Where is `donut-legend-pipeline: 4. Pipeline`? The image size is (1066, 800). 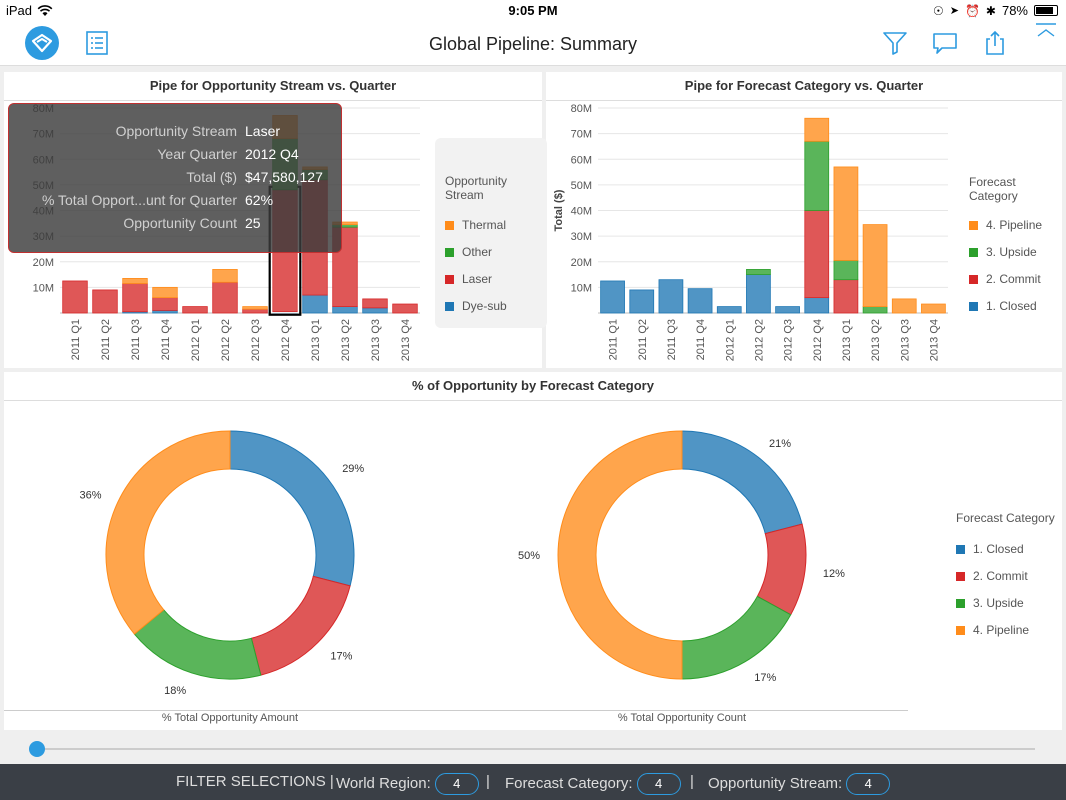 donut-legend-pipeline: 4. Pipeline is located at coordinates (992, 630).